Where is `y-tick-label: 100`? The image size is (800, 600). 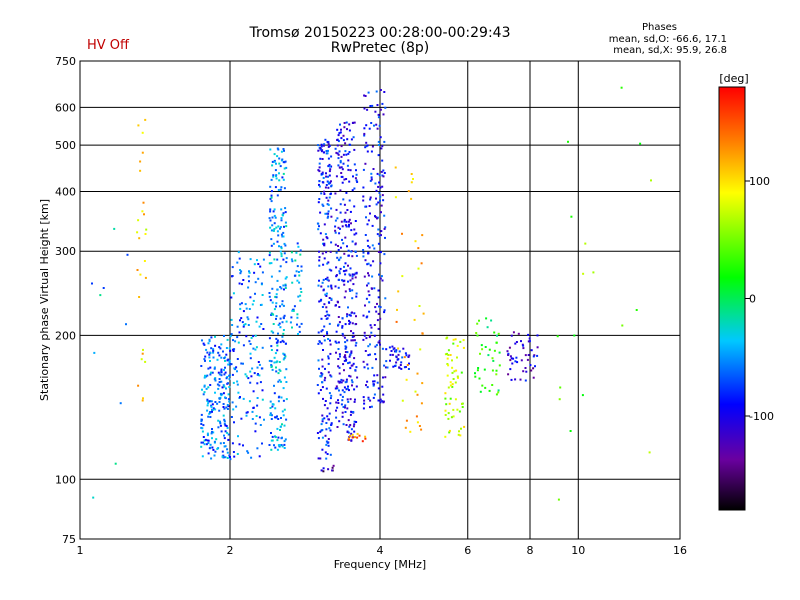 y-tick-label: 100 is located at coordinates (65, 479).